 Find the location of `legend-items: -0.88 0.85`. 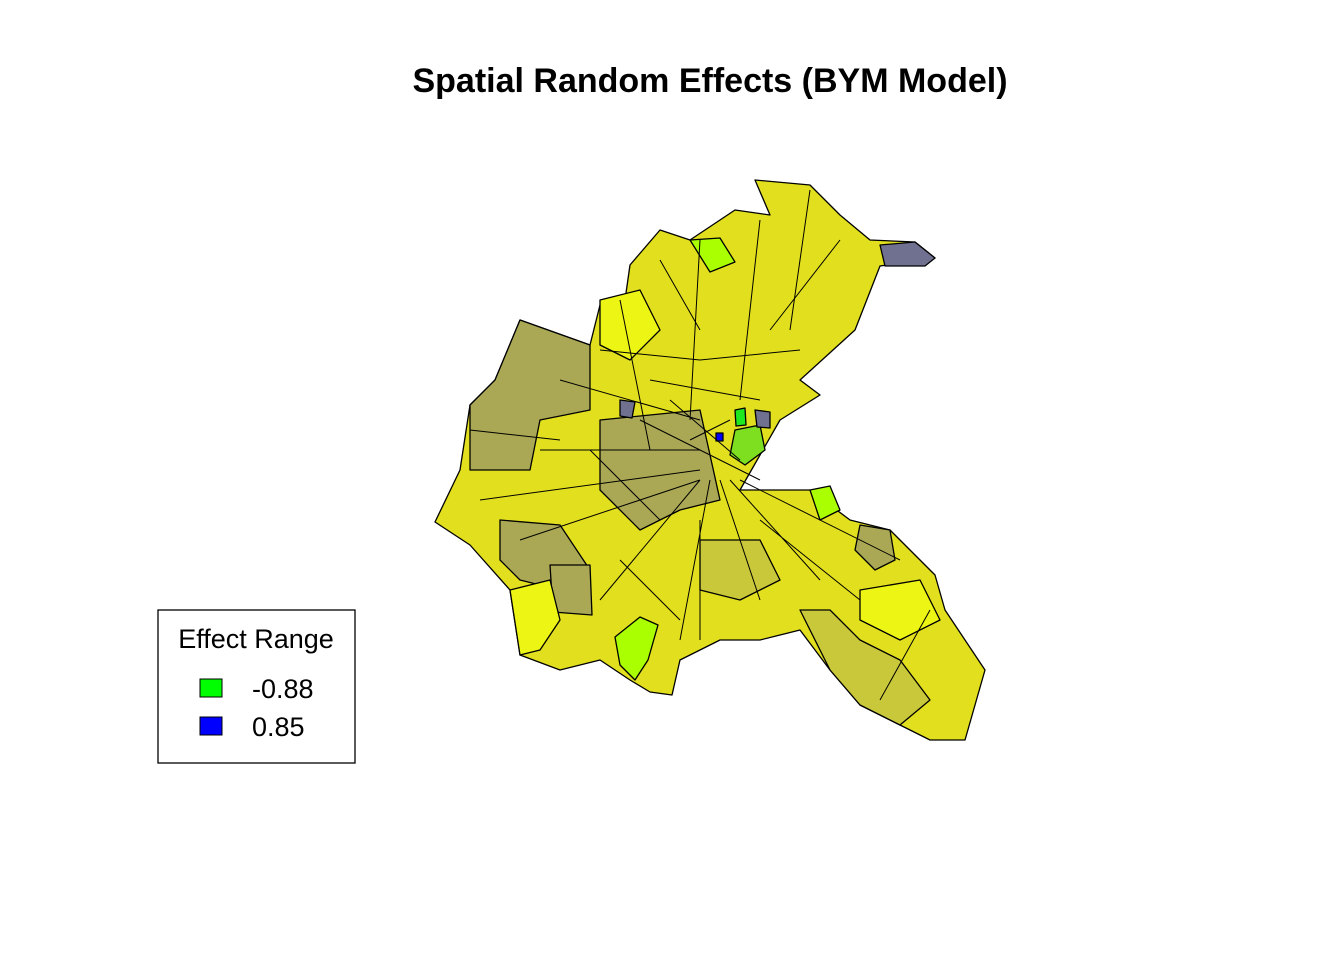

legend-items: -0.88 0.85 is located at coordinates (256, 708).